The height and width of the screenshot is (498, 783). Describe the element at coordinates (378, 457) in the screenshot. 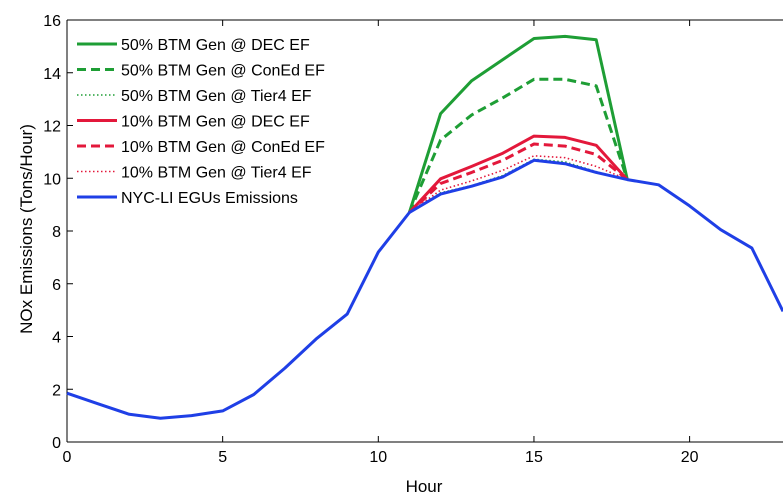

I see `x-tick-label: 10` at that location.